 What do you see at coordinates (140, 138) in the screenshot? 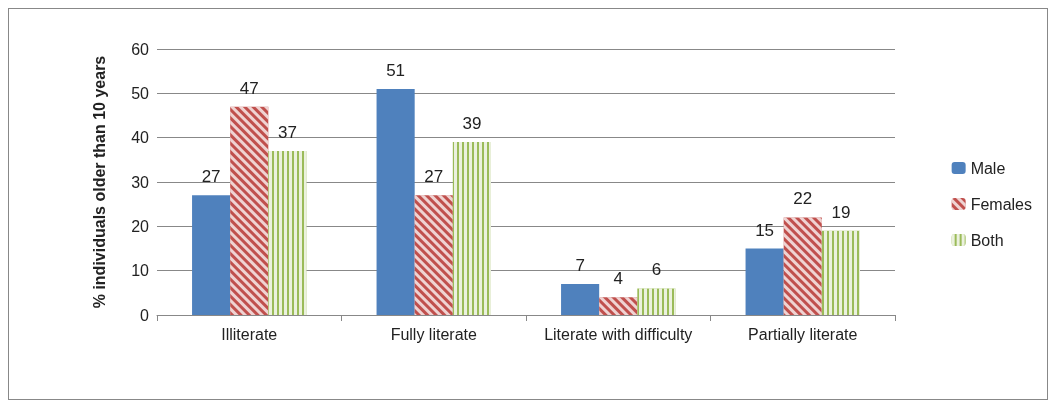
I see `y-tick-label: 40` at bounding box center [140, 138].